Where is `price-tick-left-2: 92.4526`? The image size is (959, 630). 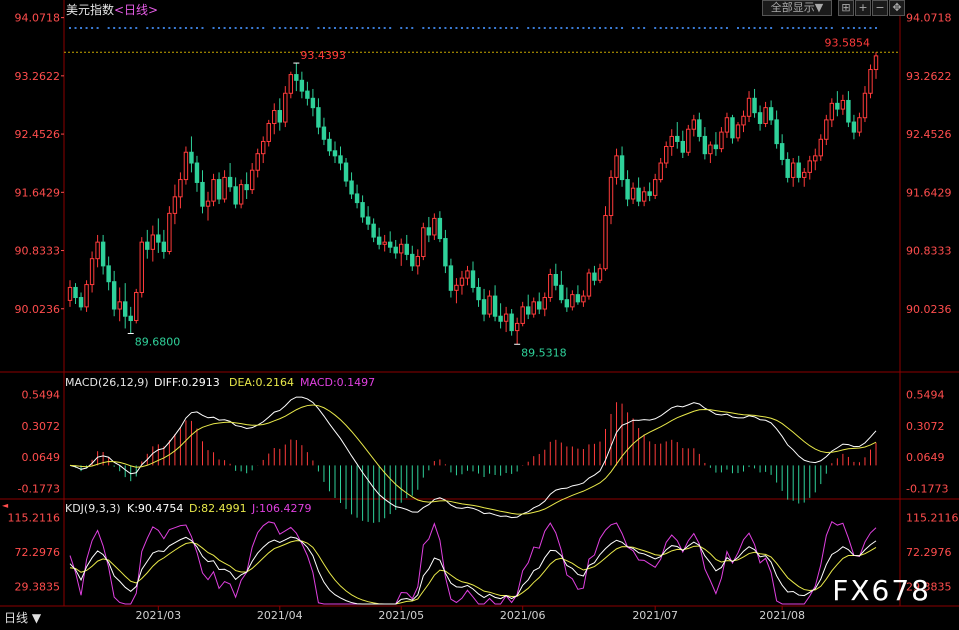 price-tick-left-2: 92.4526 is located at coordinates (38, 134).